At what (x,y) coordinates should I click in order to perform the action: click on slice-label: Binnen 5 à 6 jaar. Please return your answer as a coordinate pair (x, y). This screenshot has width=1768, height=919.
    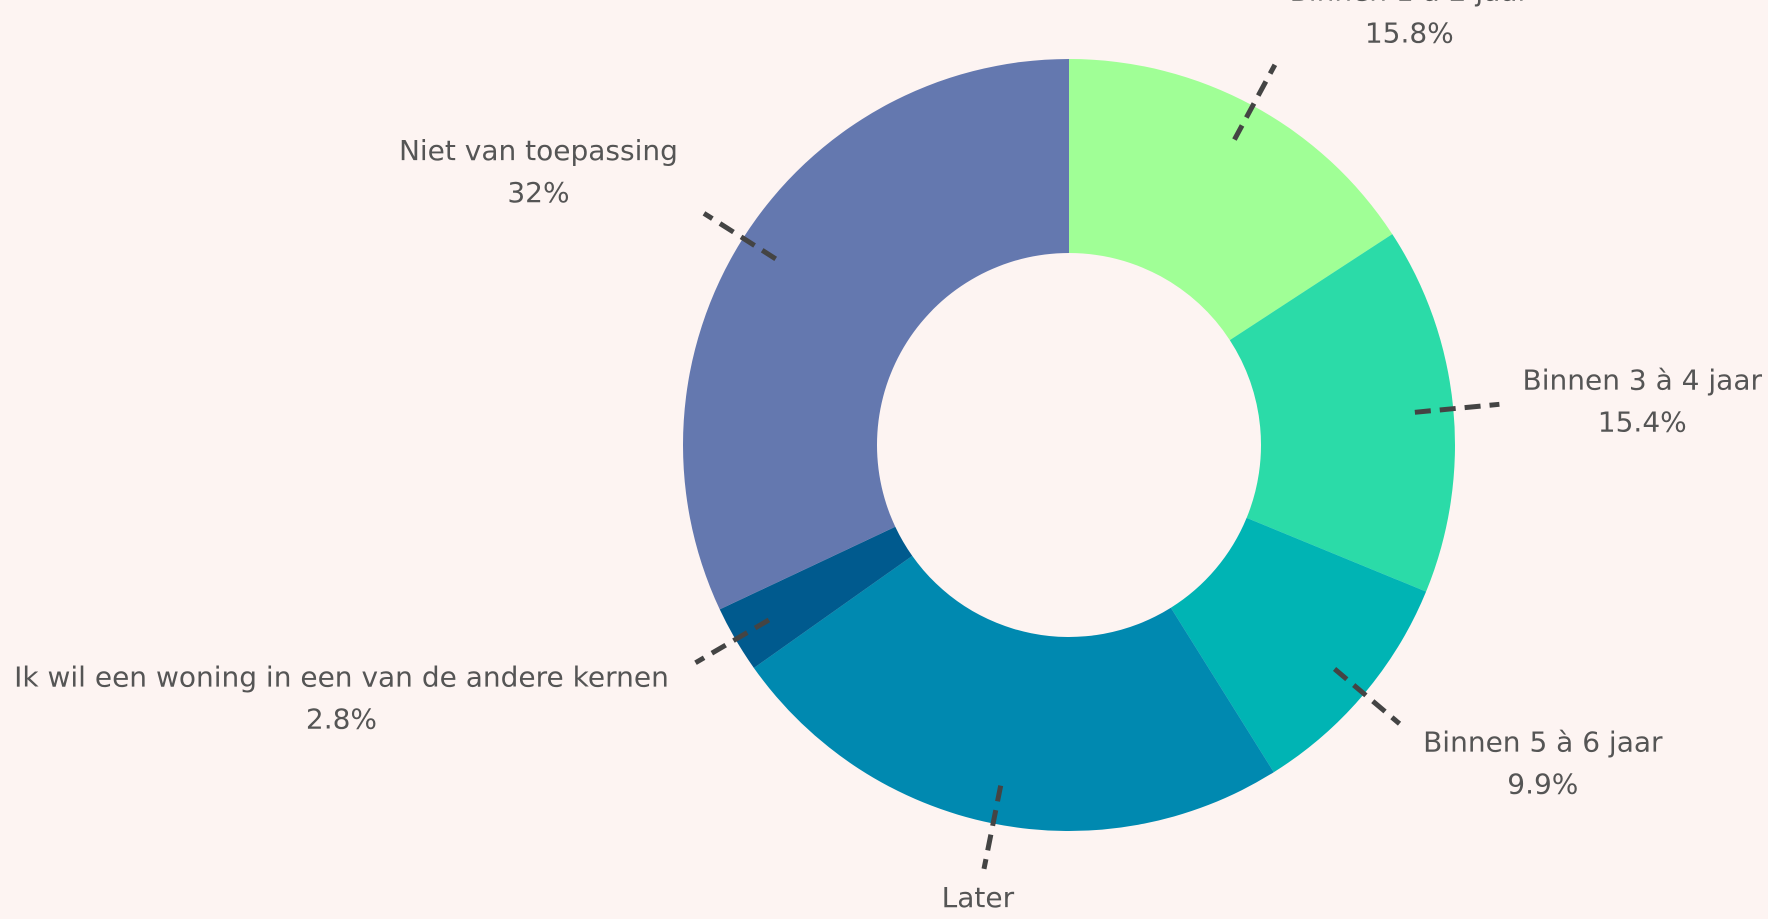
    Looking at the image, I should click on (1543, 742).